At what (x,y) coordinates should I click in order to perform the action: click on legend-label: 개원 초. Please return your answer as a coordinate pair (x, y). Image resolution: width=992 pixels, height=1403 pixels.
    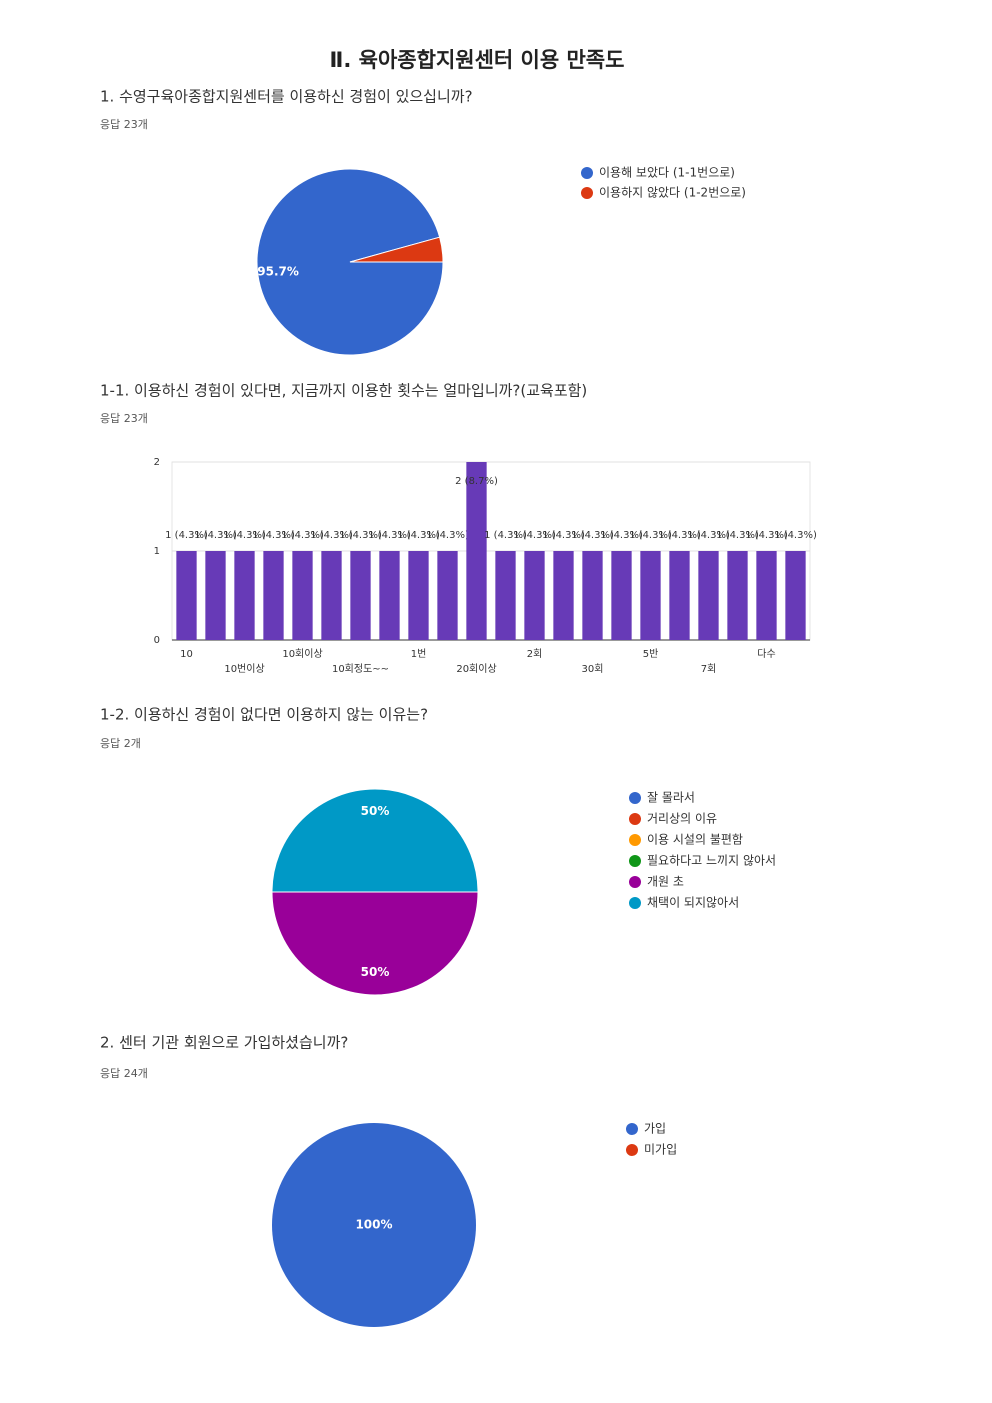
    Looking at the image, I should click on (665, 882).